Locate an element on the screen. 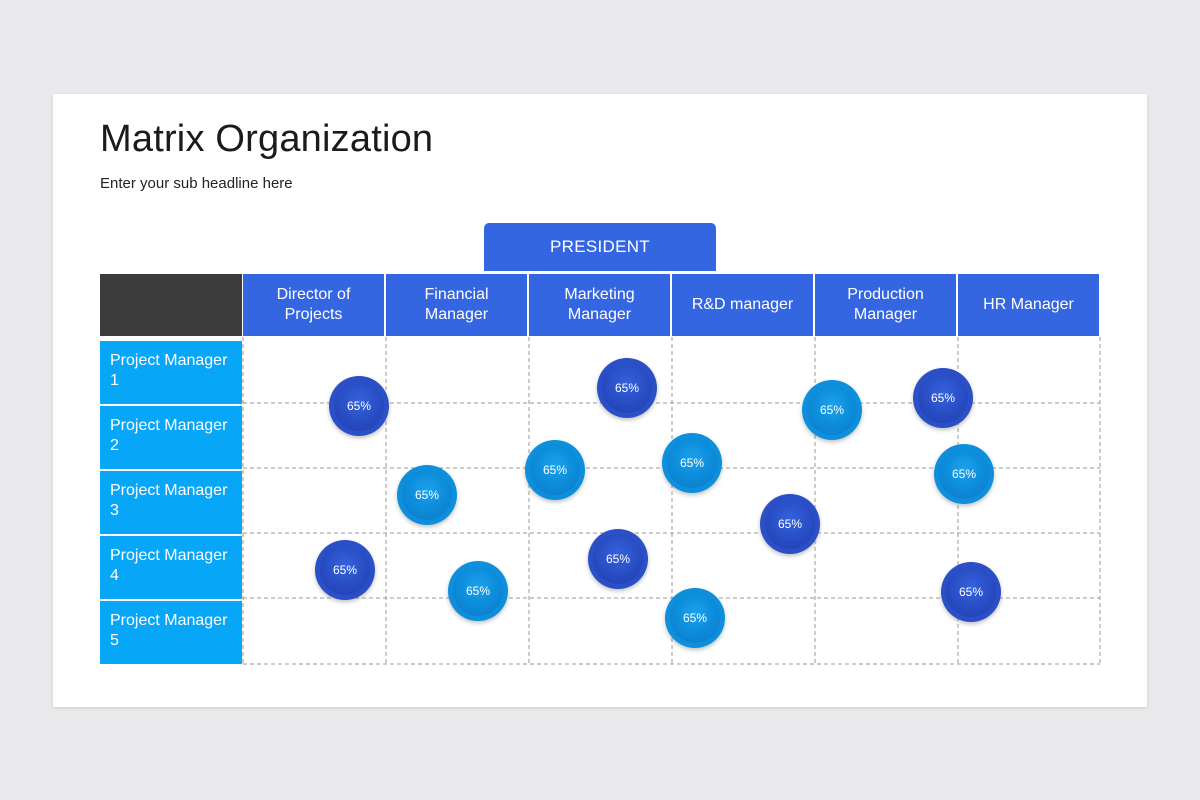 Image resolution: width=1200 pixels, height=800 pixels. column-header-financial-manager: Financial Manager is located at coordinates (456, 305).